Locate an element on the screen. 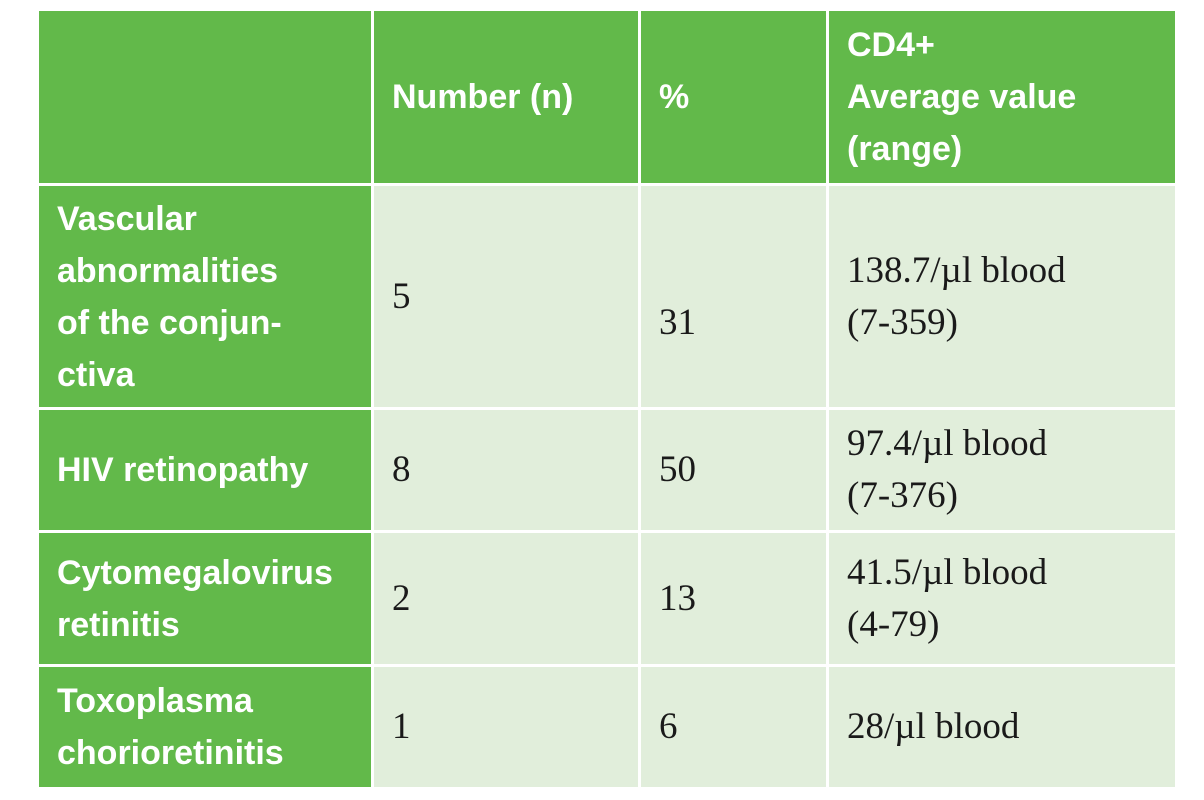  header-percent: % is located at coordinates (735, 98).